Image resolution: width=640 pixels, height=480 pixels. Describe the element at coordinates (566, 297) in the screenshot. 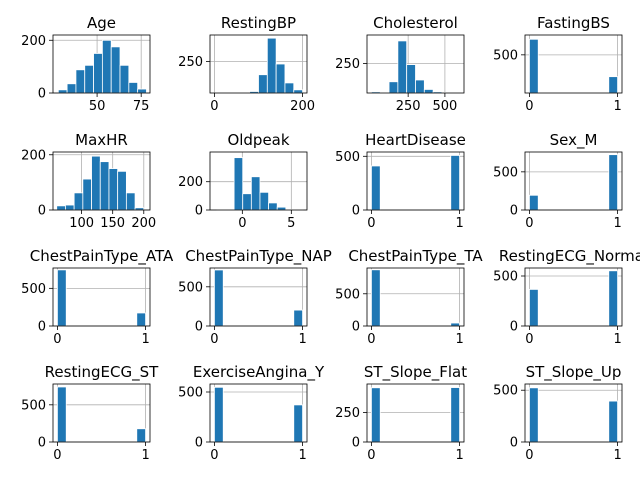

I see `subplot-restingecg-normal: 0 1 0 500 RestingECG_Normal` at that location.